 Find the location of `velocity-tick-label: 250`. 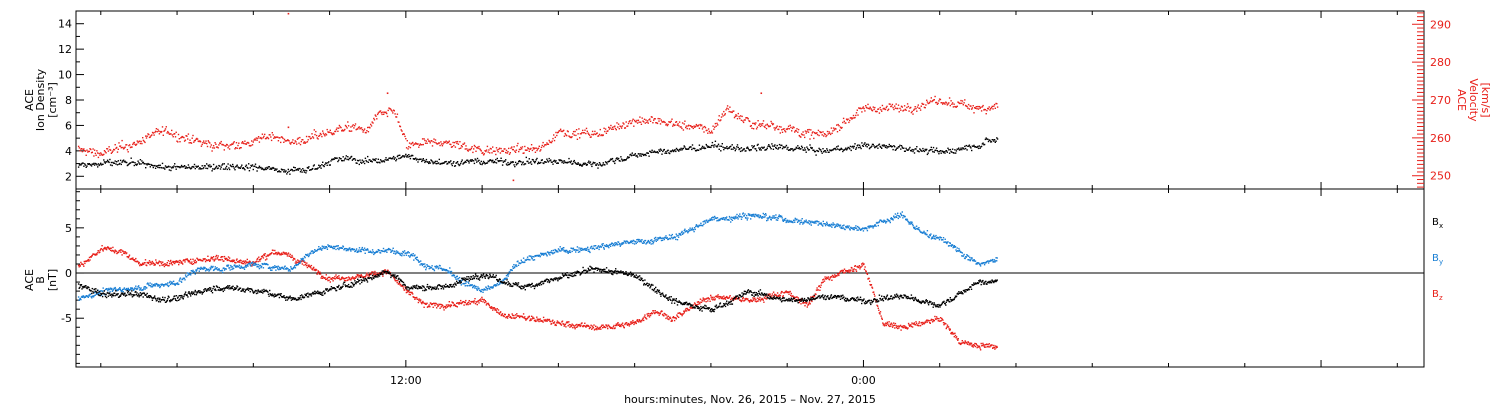

velocity-tick-label: 250 is located at coordinates (1440, 176).